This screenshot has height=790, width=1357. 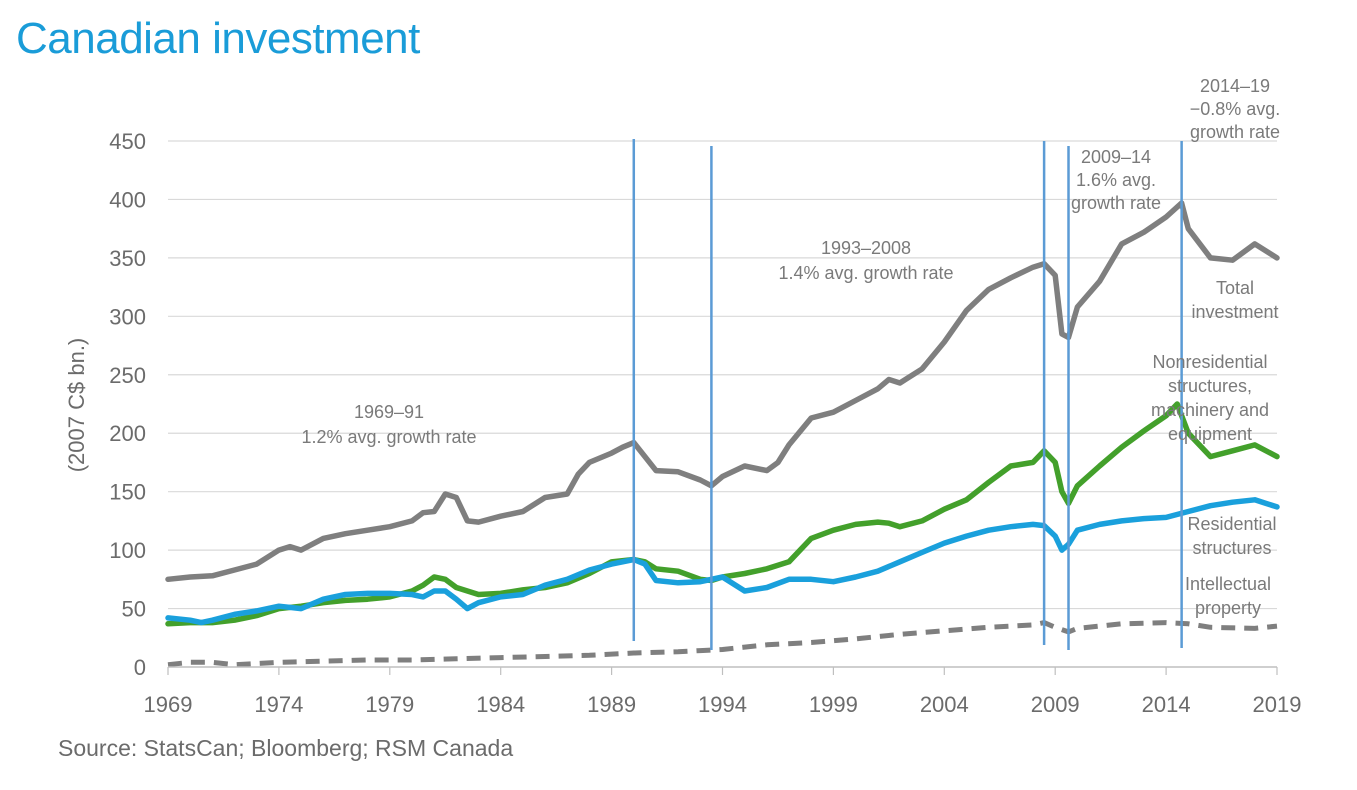 I want to click on x-tick-2009: 2009, so click(x=1055, y=704).